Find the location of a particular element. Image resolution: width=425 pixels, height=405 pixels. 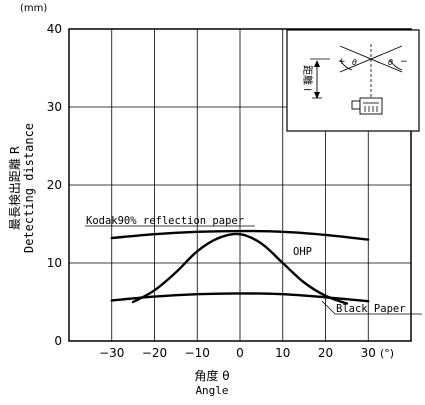

inset-arc-right is located at coordinates (396, 65).